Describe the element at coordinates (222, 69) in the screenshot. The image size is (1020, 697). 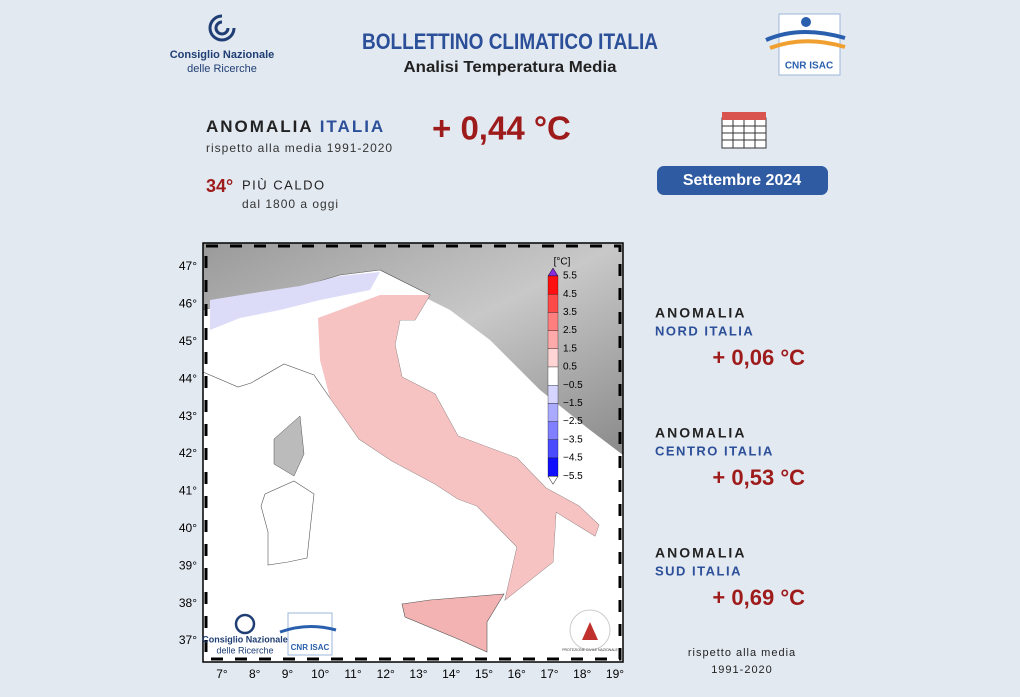
I see `cnr-name: delle Ricerche` at that location.